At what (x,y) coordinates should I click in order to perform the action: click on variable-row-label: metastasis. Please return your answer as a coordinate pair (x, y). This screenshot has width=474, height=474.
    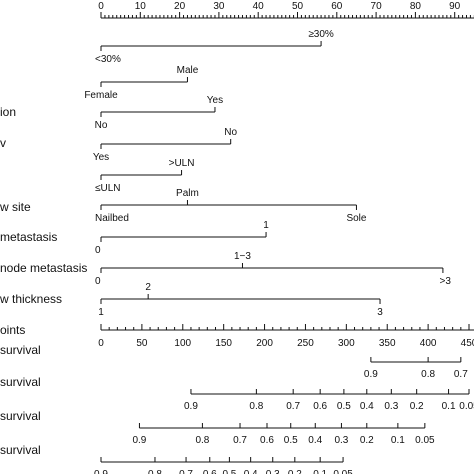
    Looking at the image, I should click on (28, 237).